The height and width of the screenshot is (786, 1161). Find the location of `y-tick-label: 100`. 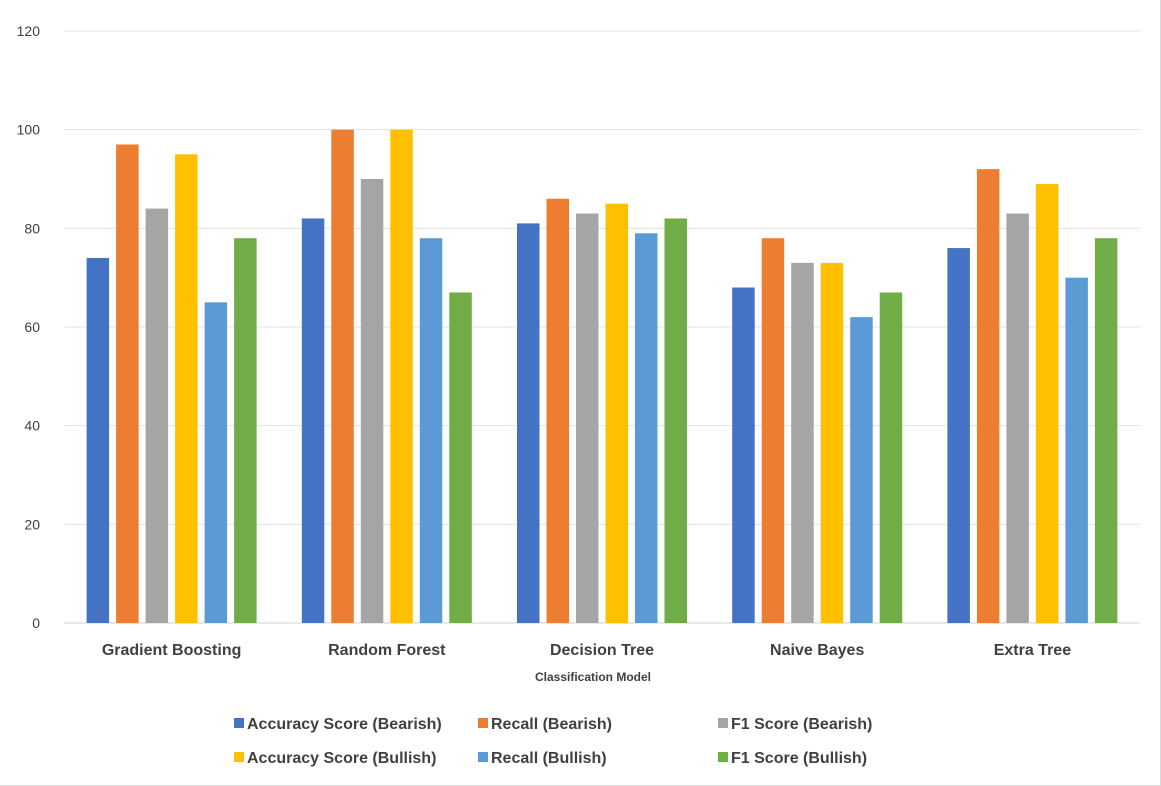

y-tick-label: 100 is located at coordinates (29, 130).